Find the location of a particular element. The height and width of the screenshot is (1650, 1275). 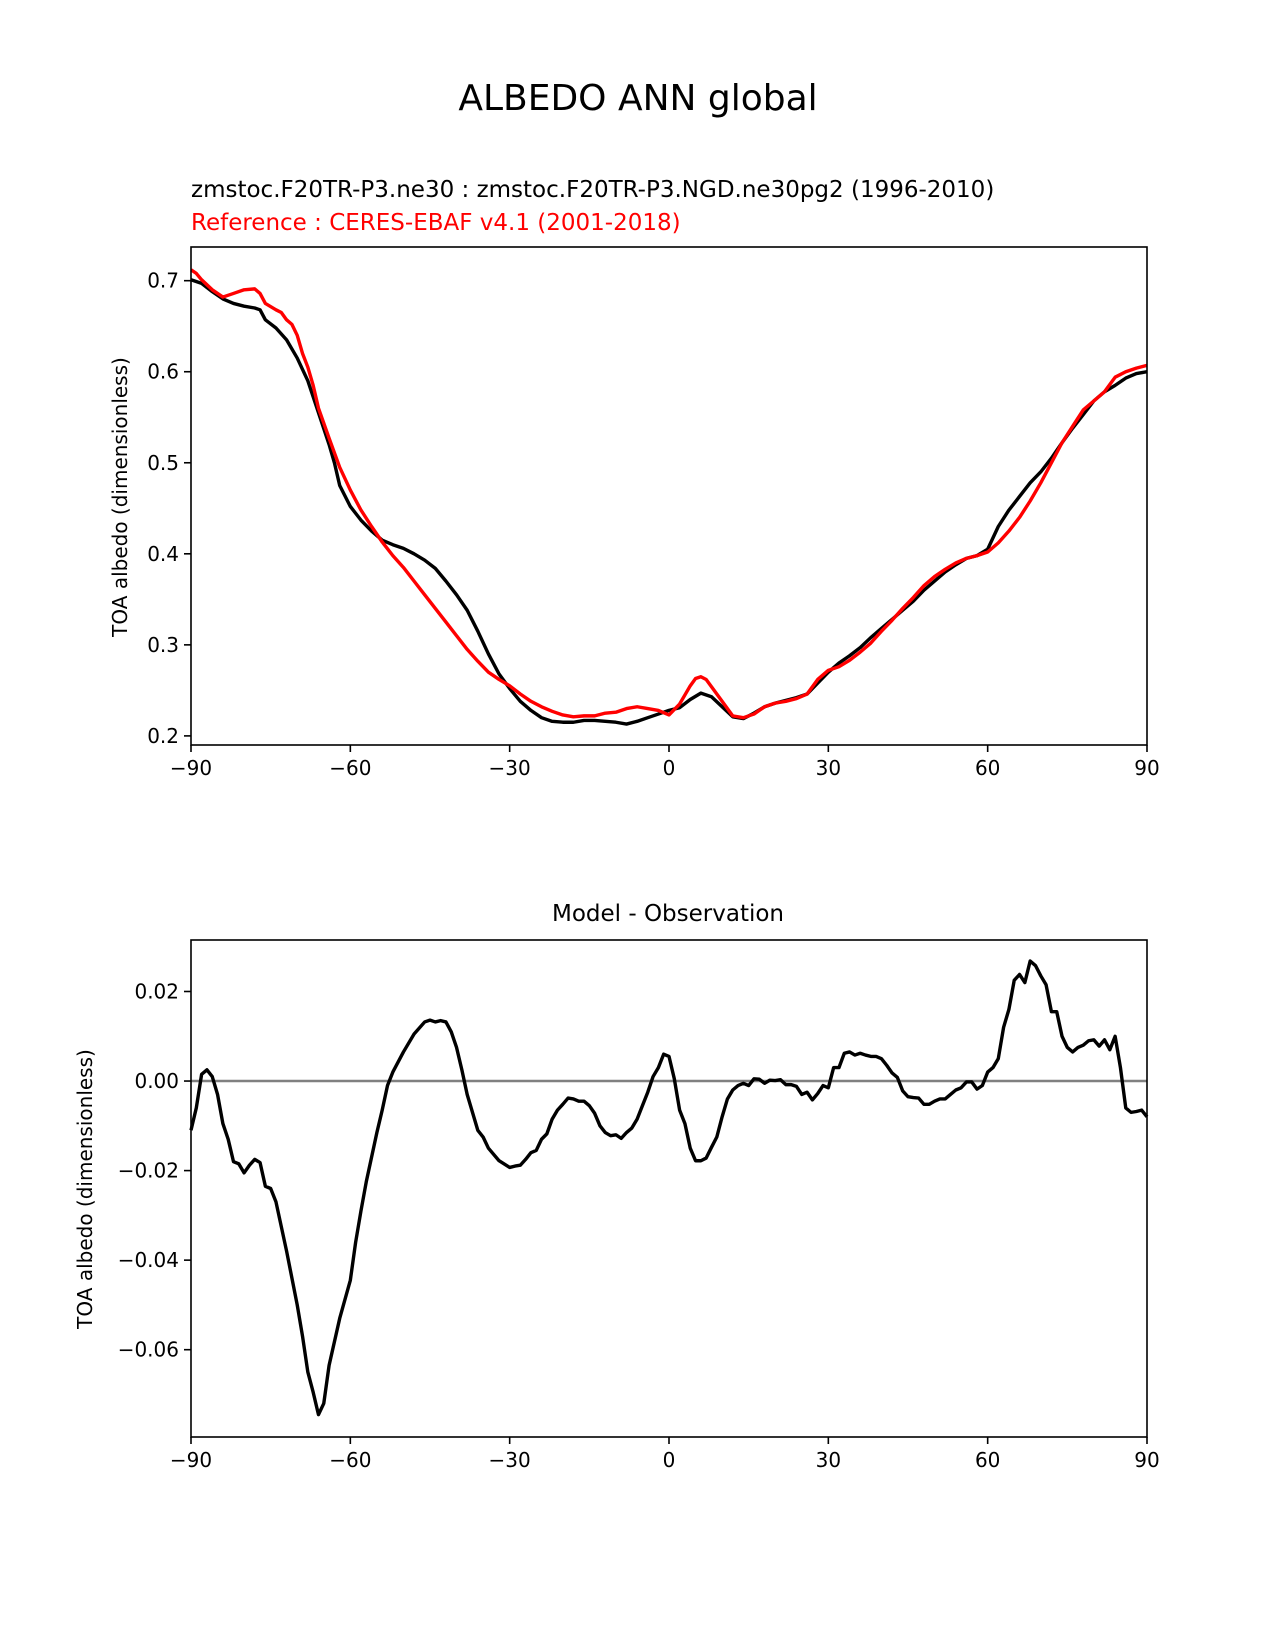

bottom-panel-y-axis-label: TOA albedo (dimensionless) is located at coordinates (85, 1189).